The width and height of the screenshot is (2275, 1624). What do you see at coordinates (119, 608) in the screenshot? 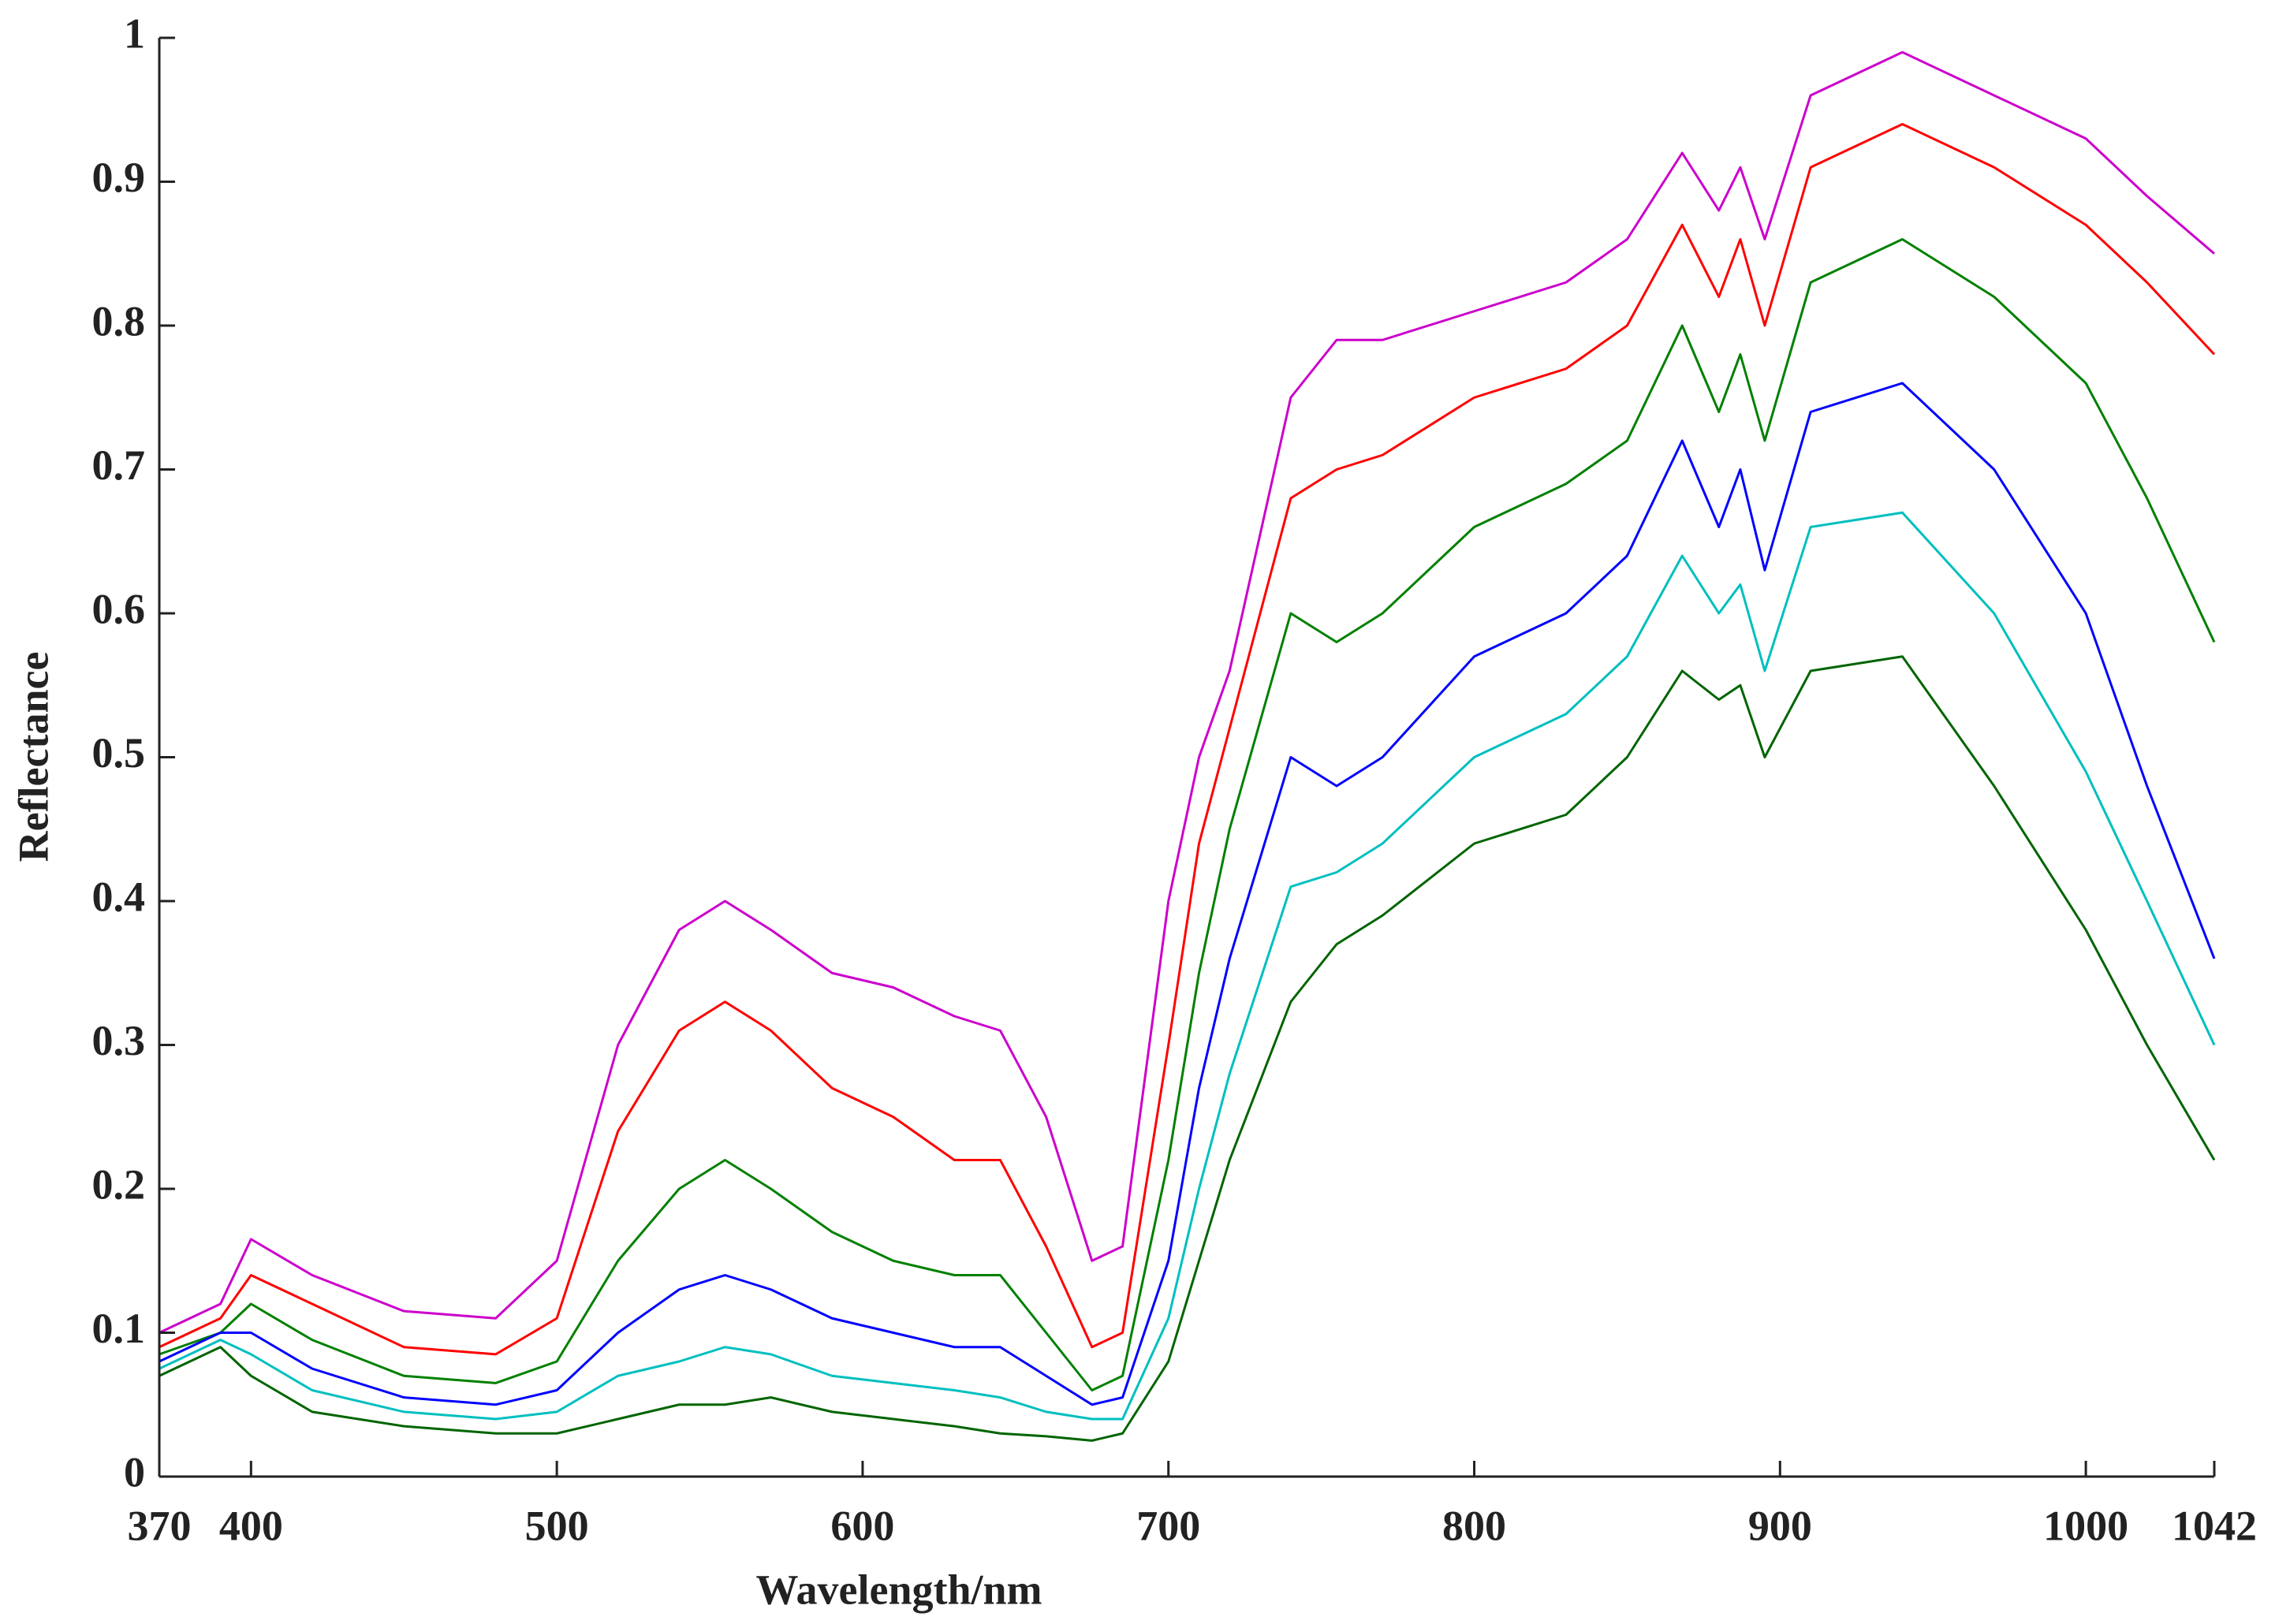
I see `y-tick-label: 0.6` at bounding box center [119, 608].